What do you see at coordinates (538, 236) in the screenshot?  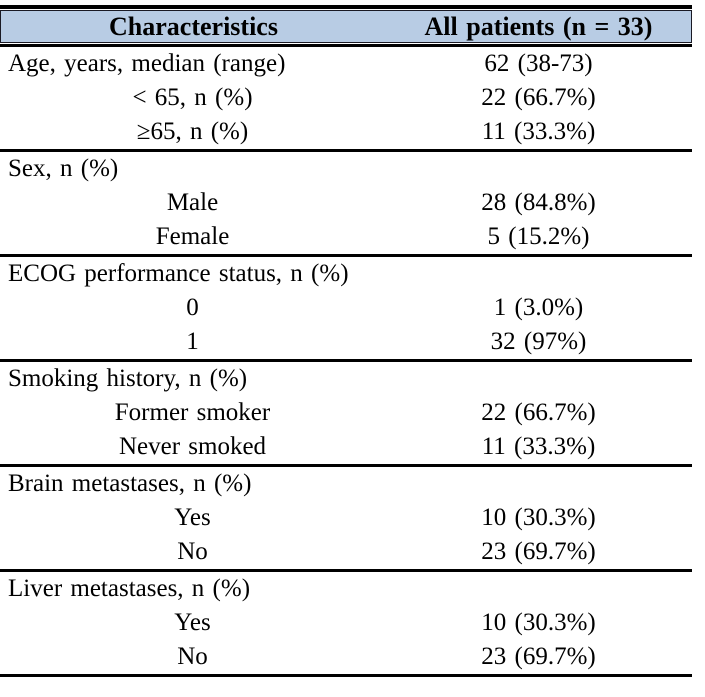 I see `row-value: 5 (15.2%)` at bounding box center [538, 236].